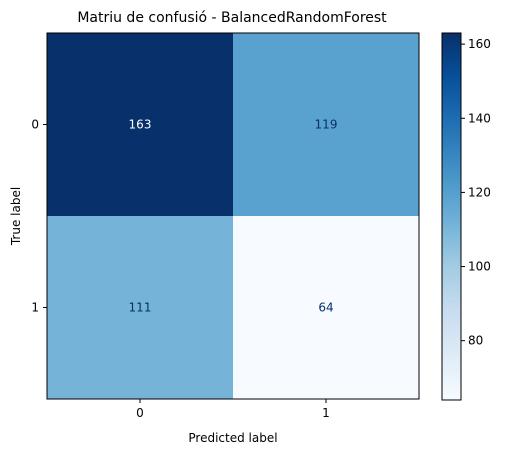  What do you see at coordinates (479, 118) in the screenshot?
I see `colorbar-tick-label: 140` at bounding box center [479, 118].